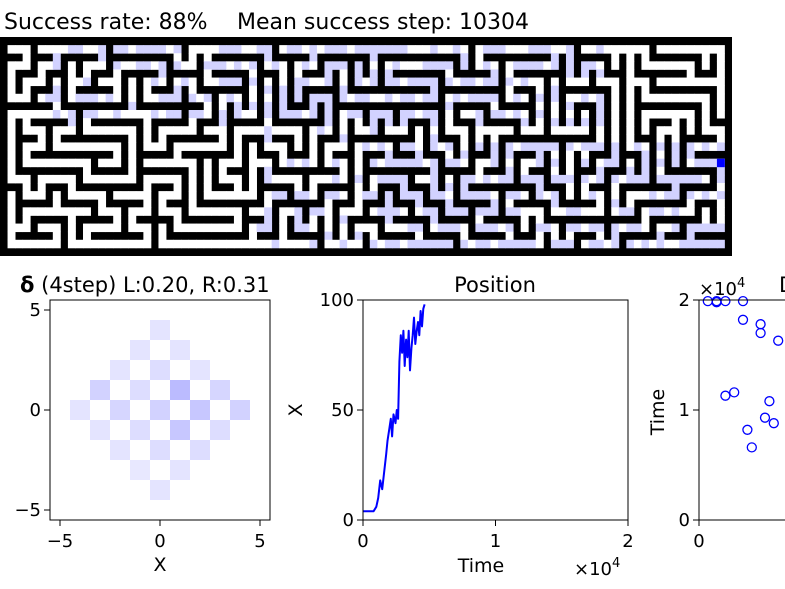  I want to click on maze-agent, so click(720, 163).